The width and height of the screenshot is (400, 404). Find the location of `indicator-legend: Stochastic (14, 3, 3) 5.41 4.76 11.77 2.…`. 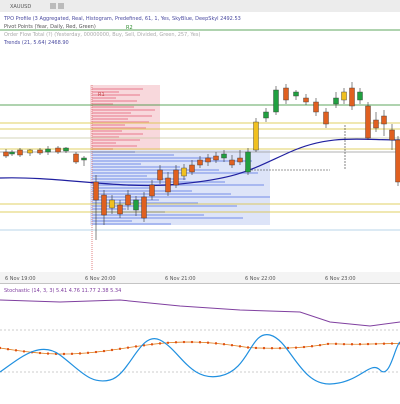

indicator-legend: Stochastic (14, 3, 3) 5.41 4.76 11.77 2.… is located at coordinates (62, 291).